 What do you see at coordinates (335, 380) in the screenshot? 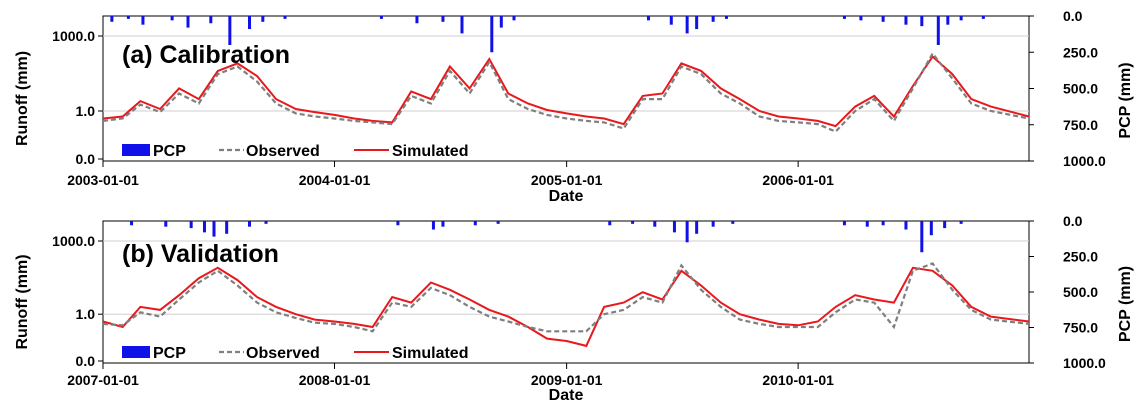
I see `x-tick-label: 2008-01-01` at bounding box center [335, 380].